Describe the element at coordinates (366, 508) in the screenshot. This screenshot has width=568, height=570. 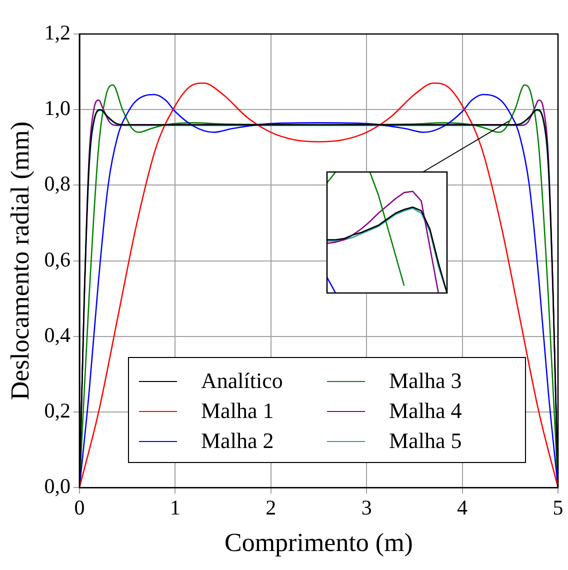
I see `x-tick-label: 3` at that location.